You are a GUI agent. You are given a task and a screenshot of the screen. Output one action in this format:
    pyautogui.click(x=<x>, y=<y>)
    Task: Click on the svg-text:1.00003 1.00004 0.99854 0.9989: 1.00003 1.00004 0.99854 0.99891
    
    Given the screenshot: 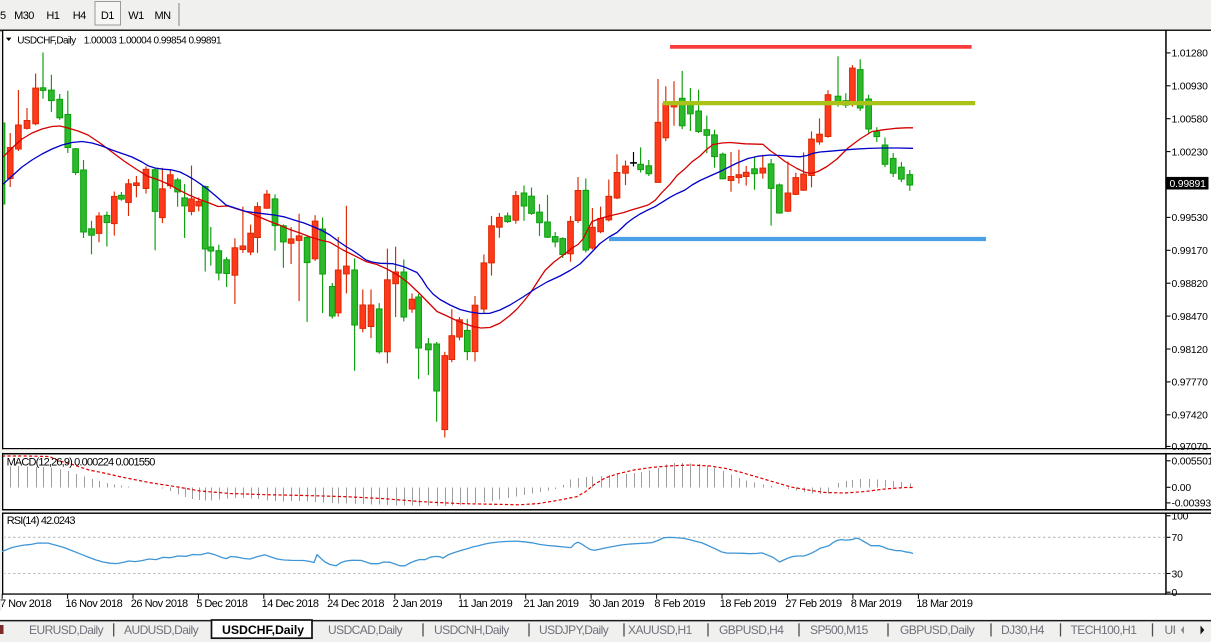 What is the action you would take?
    pyautogui.click(x=153, y=41)
    